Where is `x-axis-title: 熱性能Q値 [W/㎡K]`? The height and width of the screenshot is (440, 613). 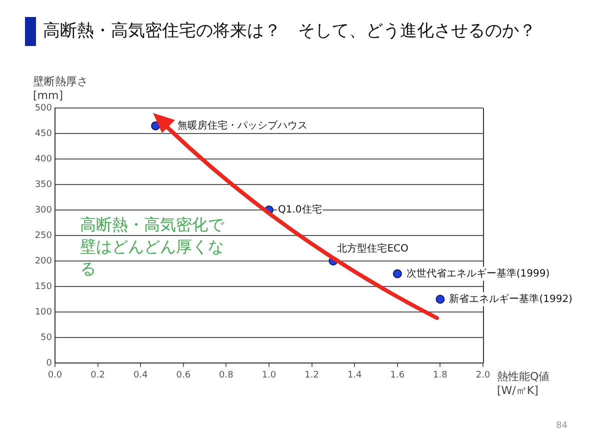
x-axis-title: 熱性能Q値 [W/㎡K] is located at coordinates (523, 384).